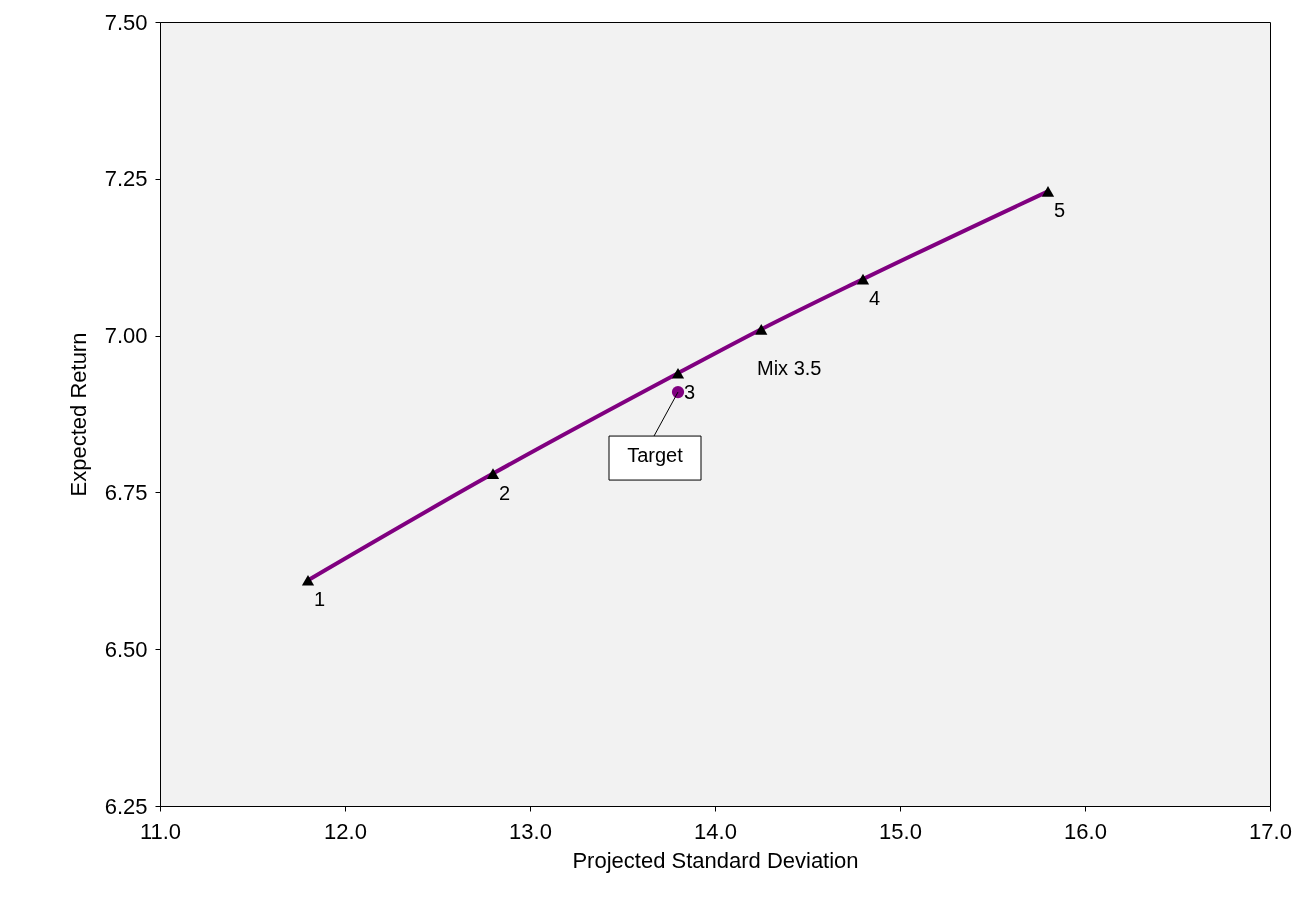  I want to click on annotation: Mix 3.5, so click(789, 368).